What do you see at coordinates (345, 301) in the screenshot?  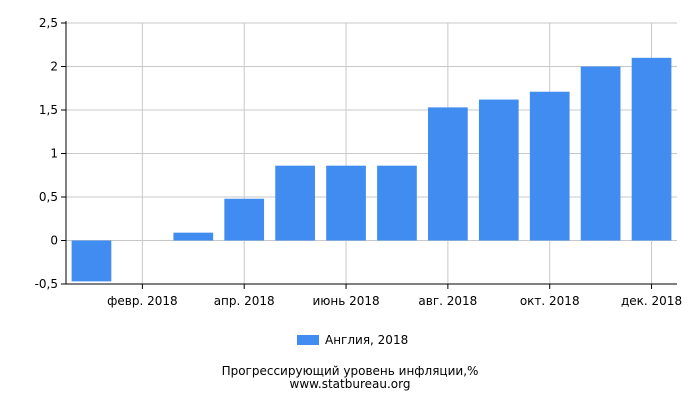 I see `x-tick-label: июнь 2018` at bounding box center [345, 301].